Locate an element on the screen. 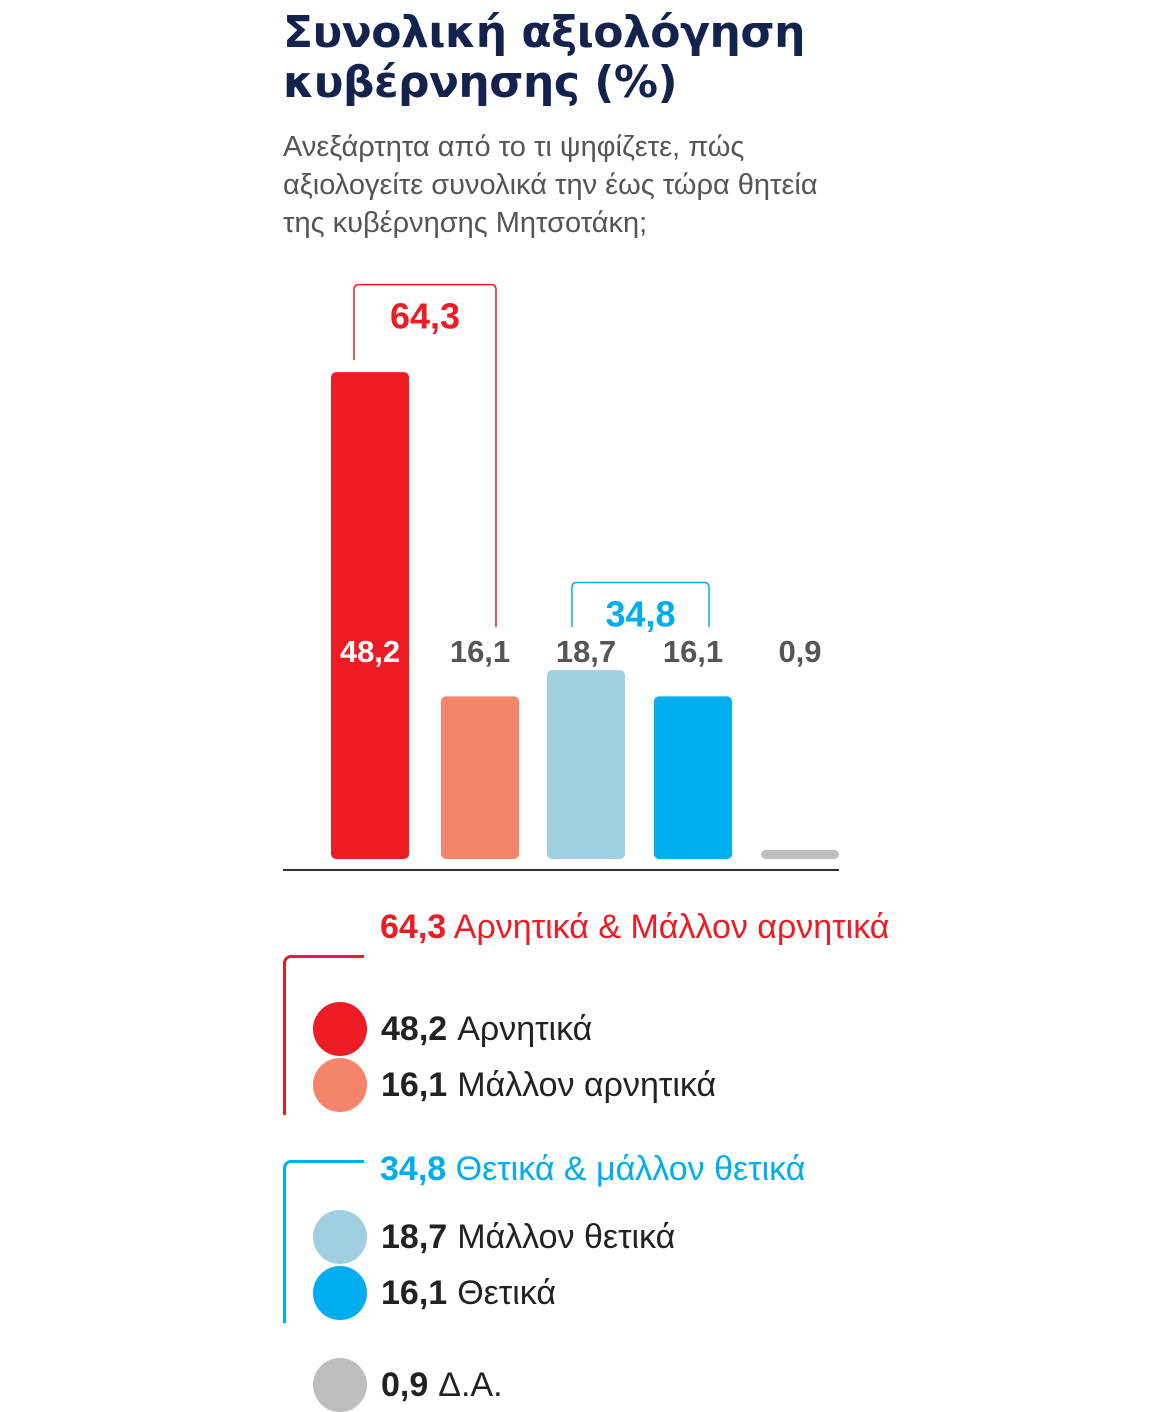  legend-brace-positive is located at coordinates (323, 1241).